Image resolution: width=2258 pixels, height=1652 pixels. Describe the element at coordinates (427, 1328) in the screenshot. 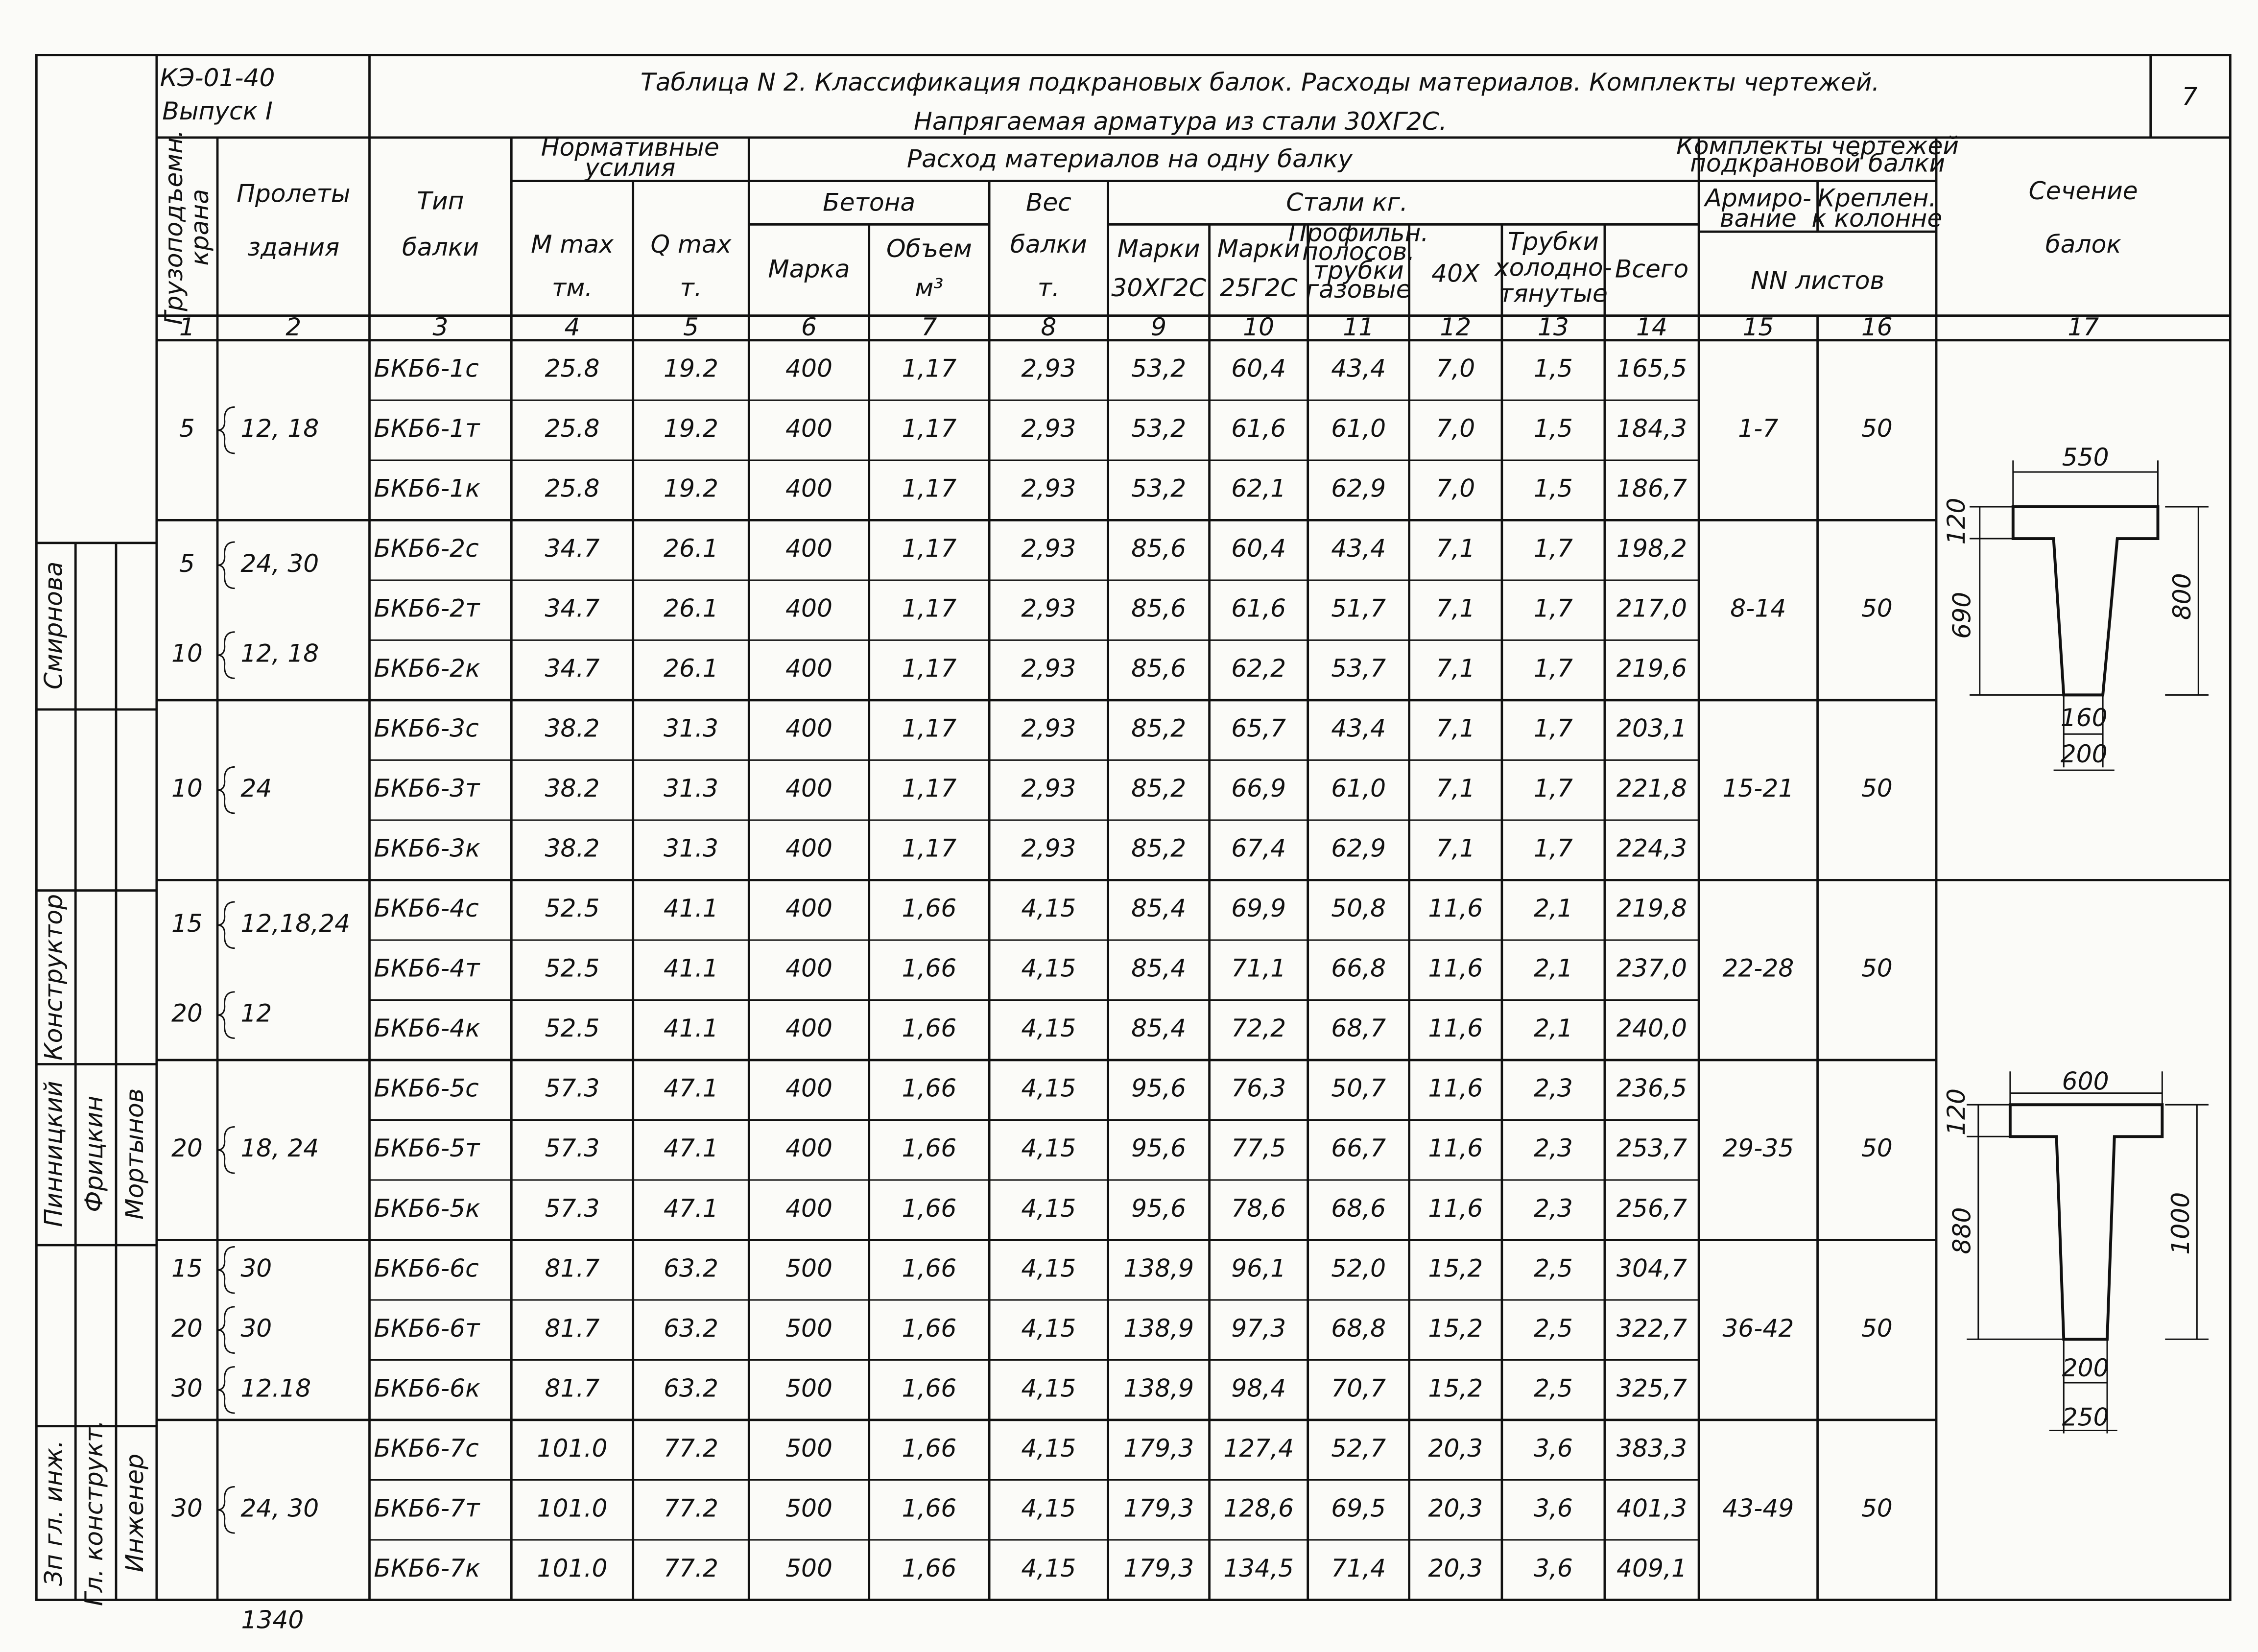

I see `cell: БКБ6-6т` at that location.